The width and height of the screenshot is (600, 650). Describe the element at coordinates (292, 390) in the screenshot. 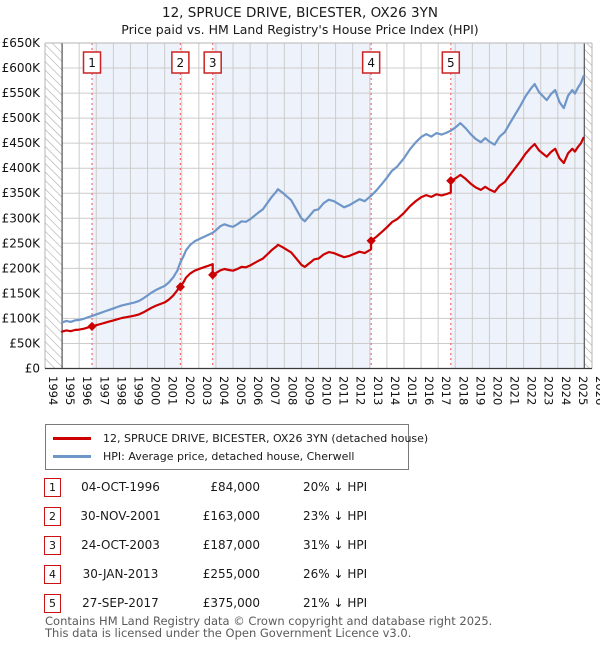

I see `x-tick-label: 2008` at that location.